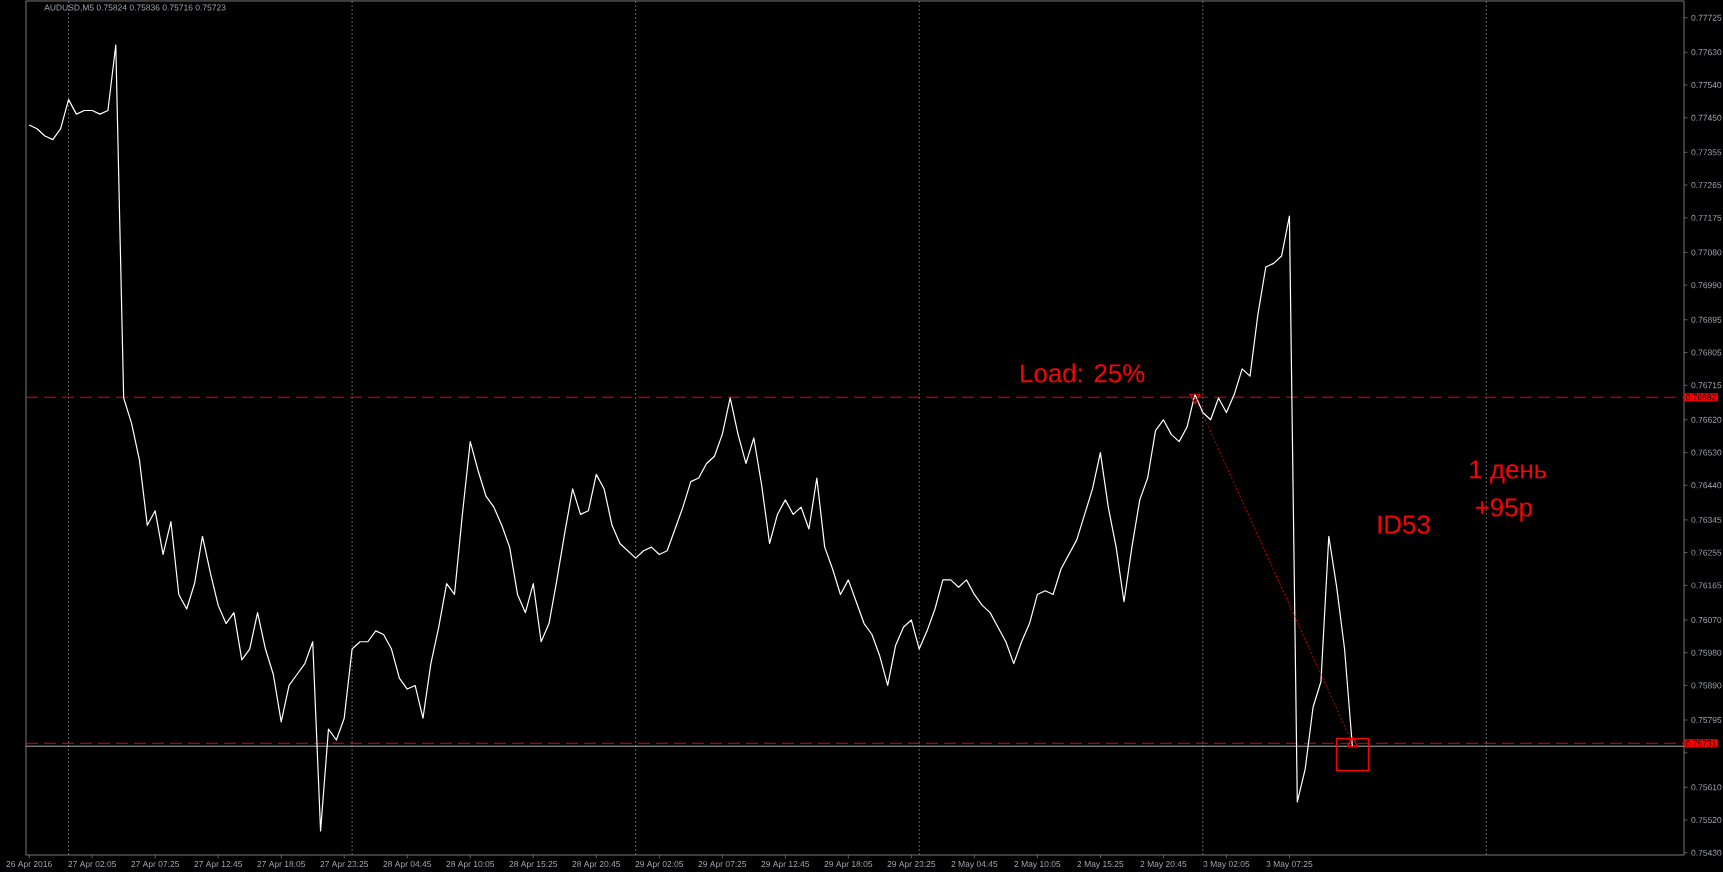 This screenshot has width=1723, height=872. I want to click on ref-line-label: 0.76682, so click(1701, 397).